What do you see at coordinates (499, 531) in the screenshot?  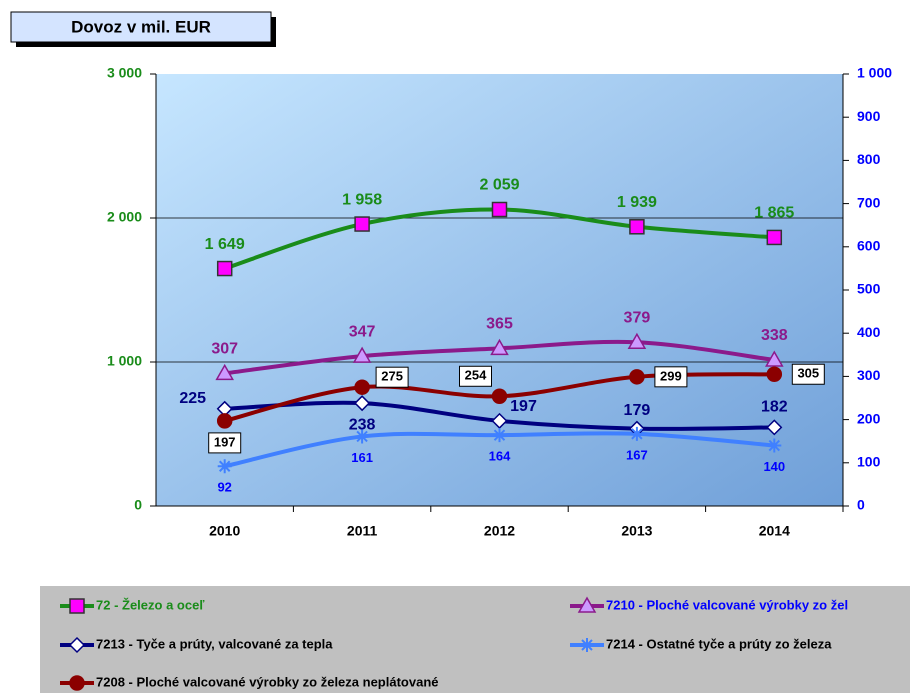 I see `x-tick-label: 2012` at bounding box center [499, 531].